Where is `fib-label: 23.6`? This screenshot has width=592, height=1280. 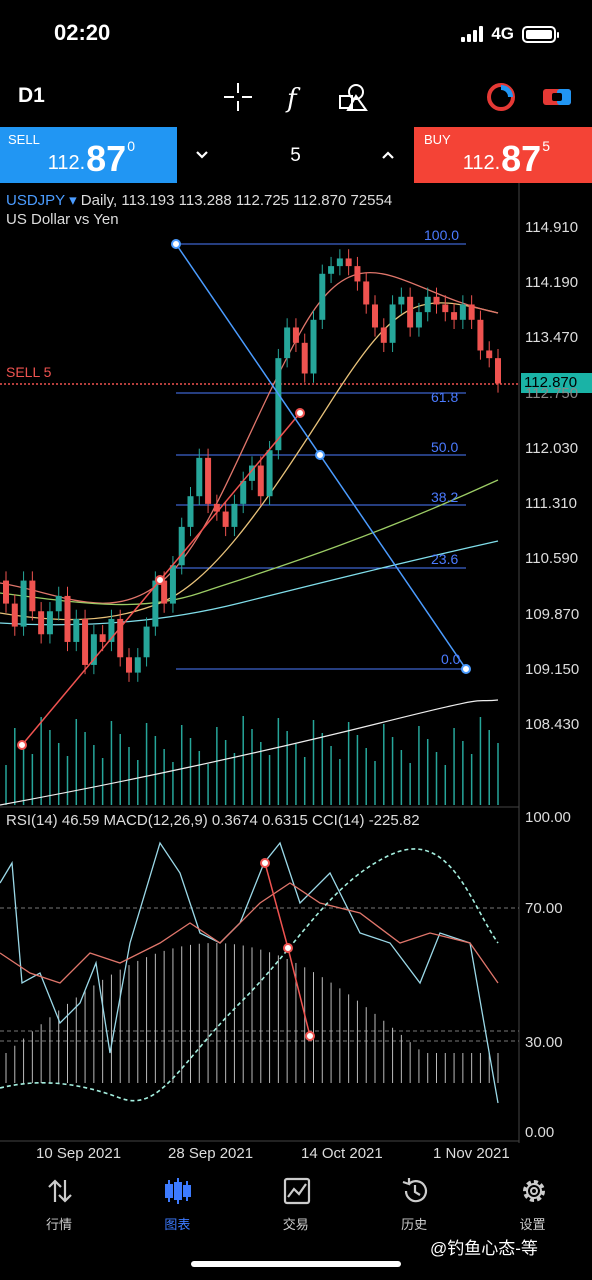
fib-label: 23.6 is located at coordinates (445, 559).